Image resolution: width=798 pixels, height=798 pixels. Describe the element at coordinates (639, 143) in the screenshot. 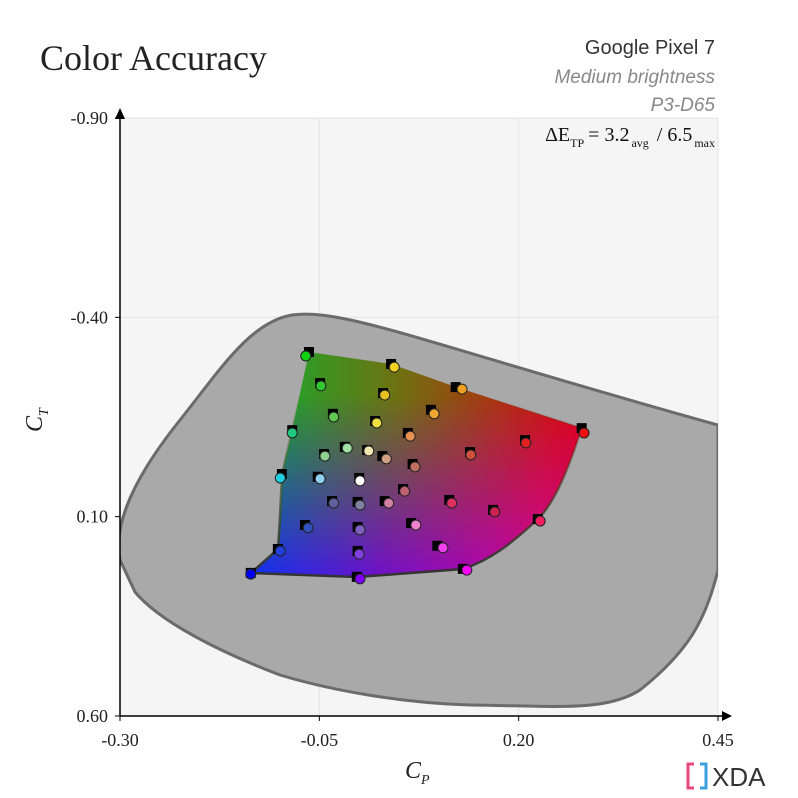

I see `delta-e-avg-label: avg` at that location.